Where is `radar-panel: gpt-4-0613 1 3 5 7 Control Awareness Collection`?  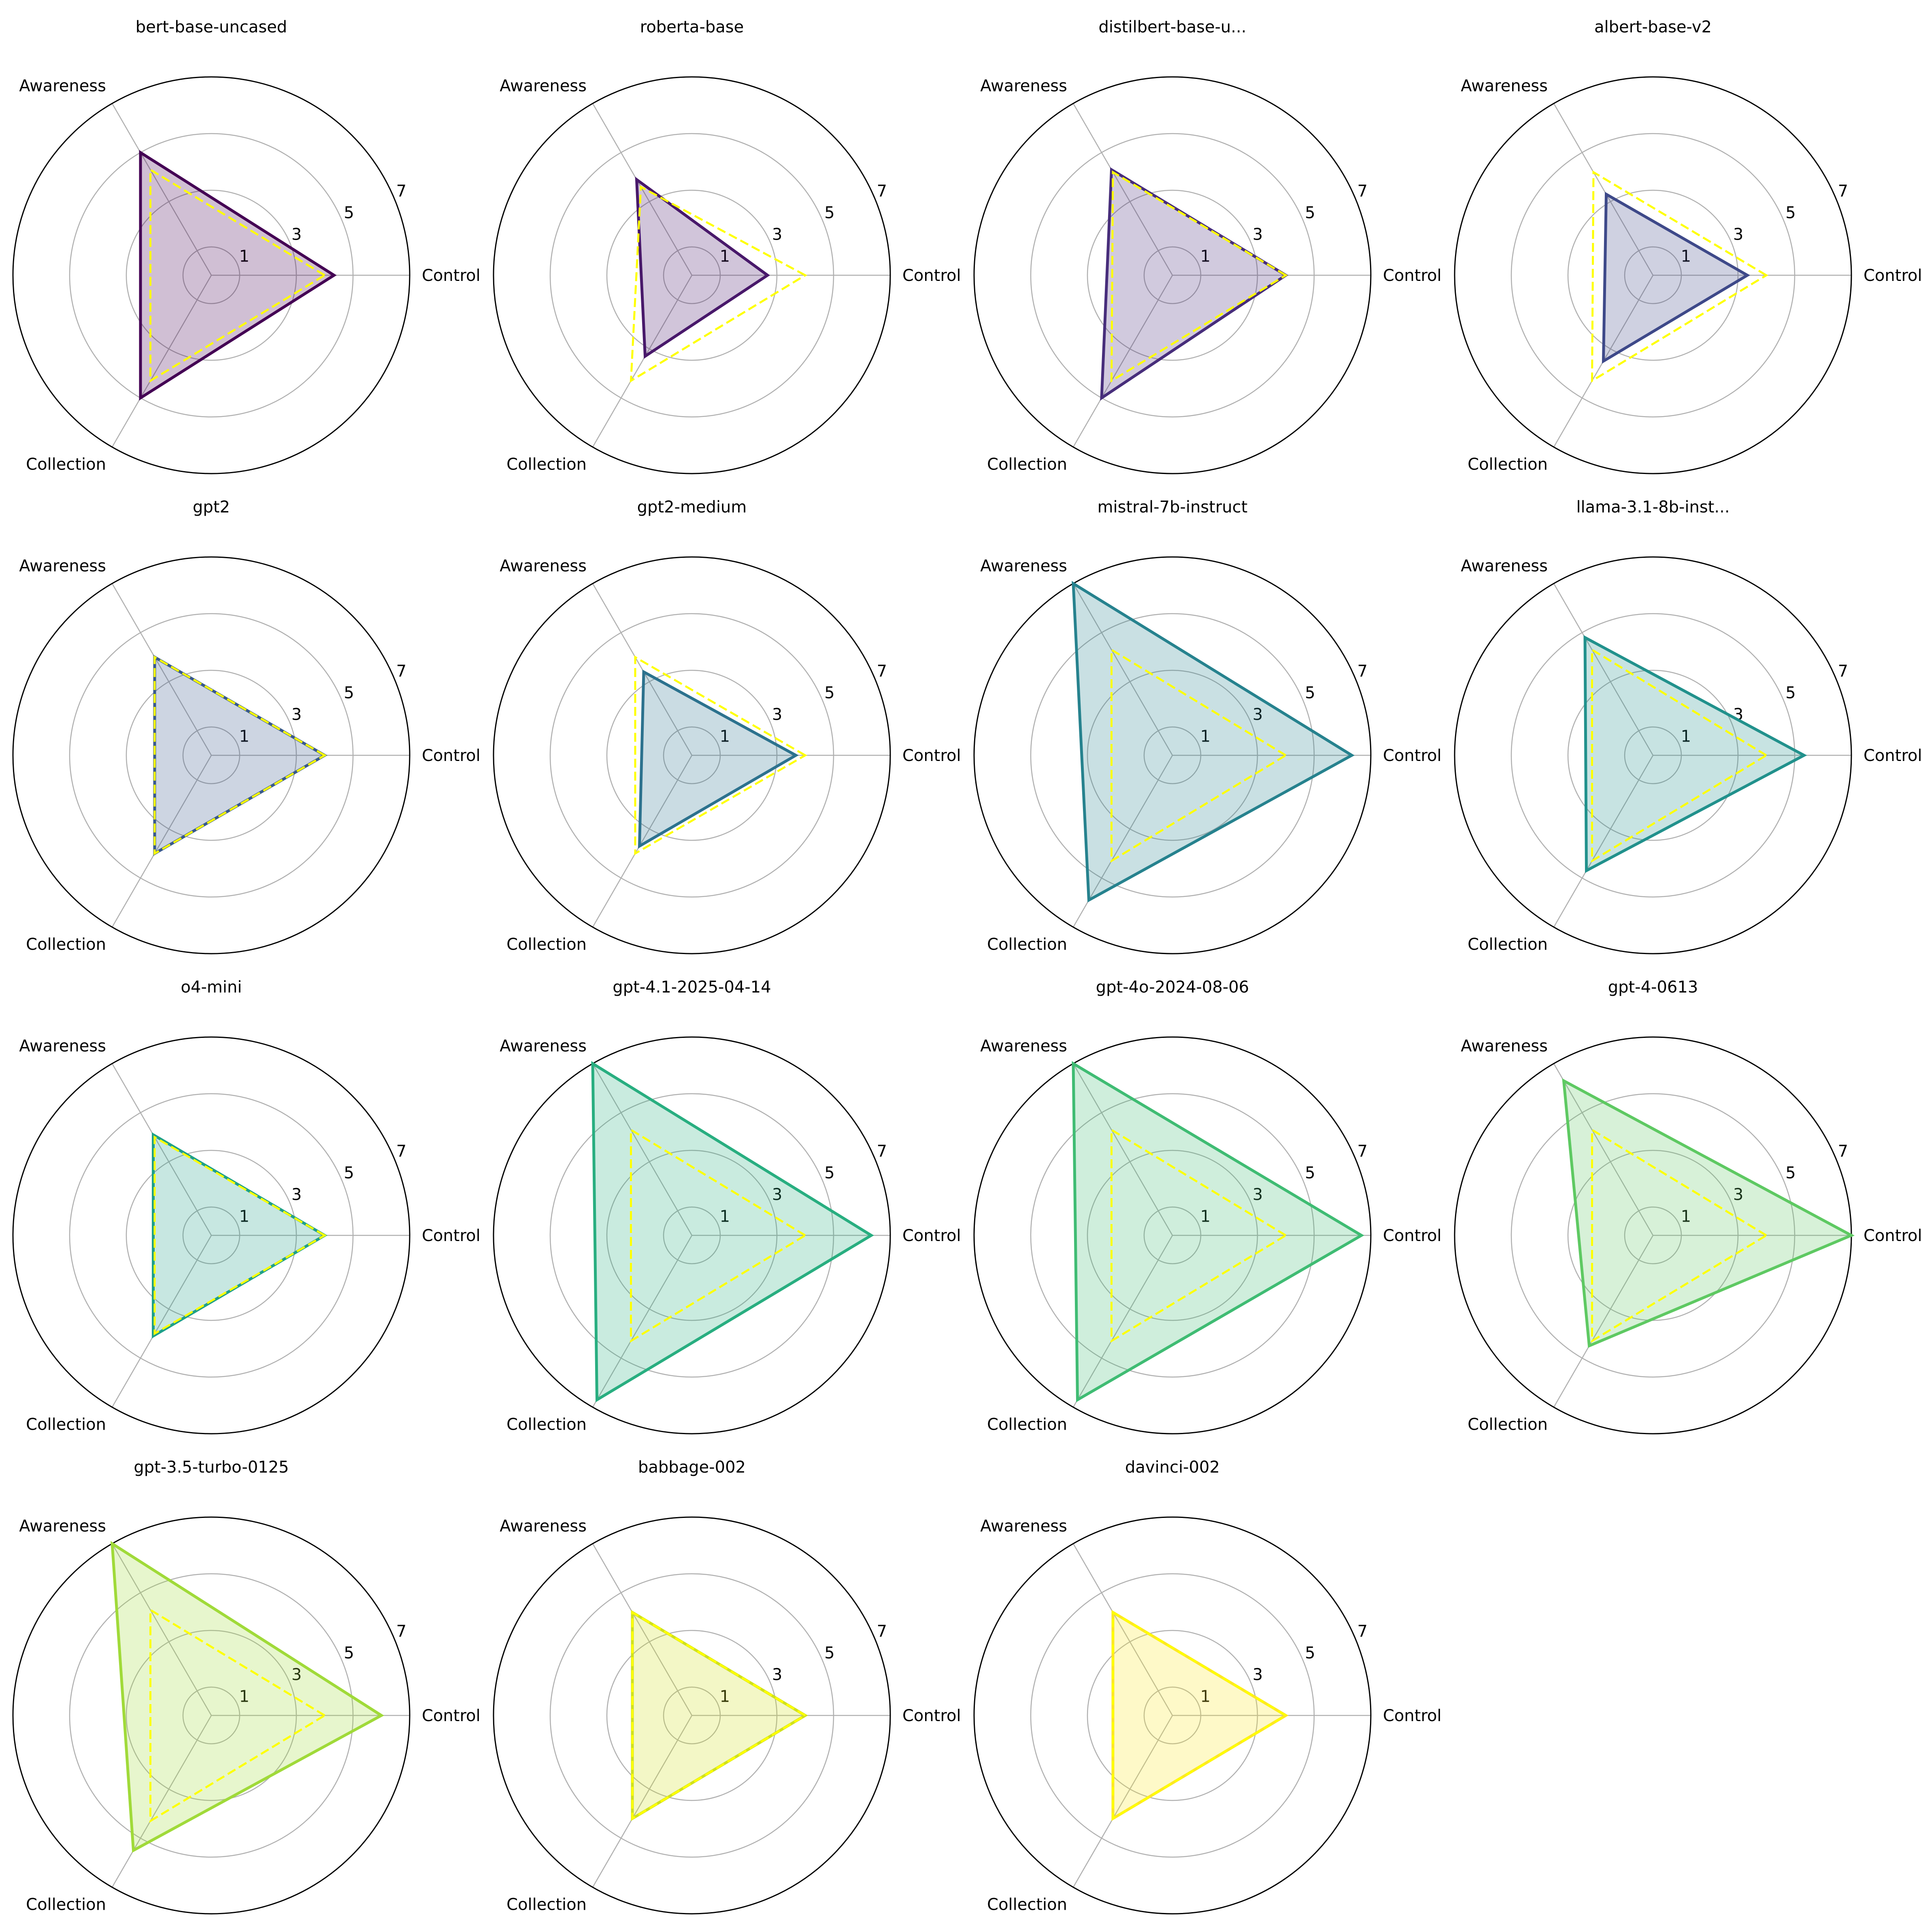
radar-panel: gpt-4-0613 1 3 5 7 Control Awareness Collection is located at coordinates (1687, 1207).